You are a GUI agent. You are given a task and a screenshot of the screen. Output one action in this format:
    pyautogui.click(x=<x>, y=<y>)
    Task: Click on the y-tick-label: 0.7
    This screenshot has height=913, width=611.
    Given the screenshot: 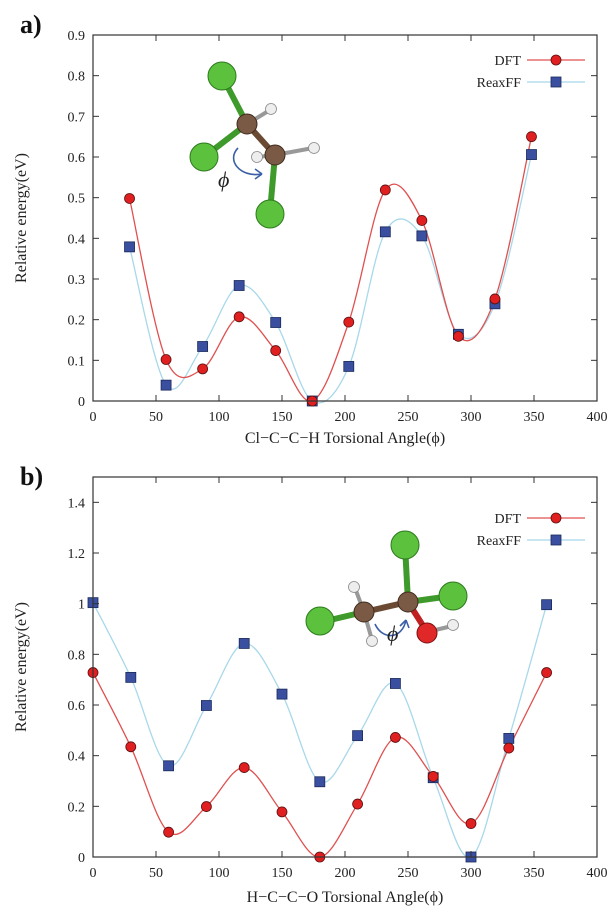 What is the action you would take?
    pyautogui.click(x=77, y=117)
    